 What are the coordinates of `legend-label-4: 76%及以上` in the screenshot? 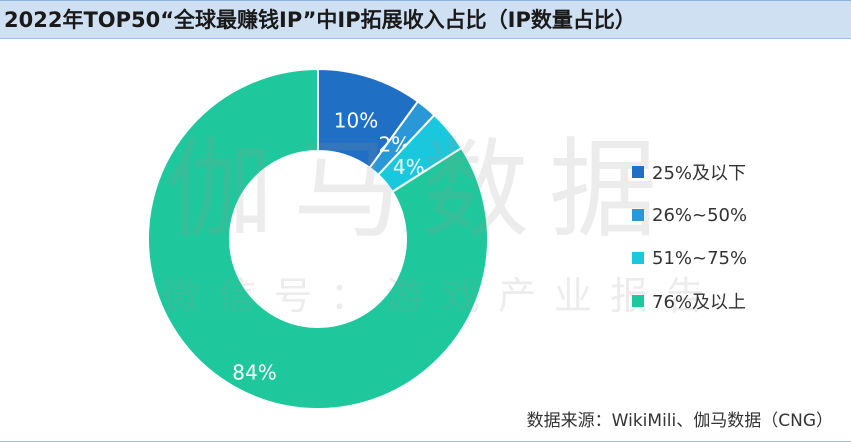 It's located at (699, 302).